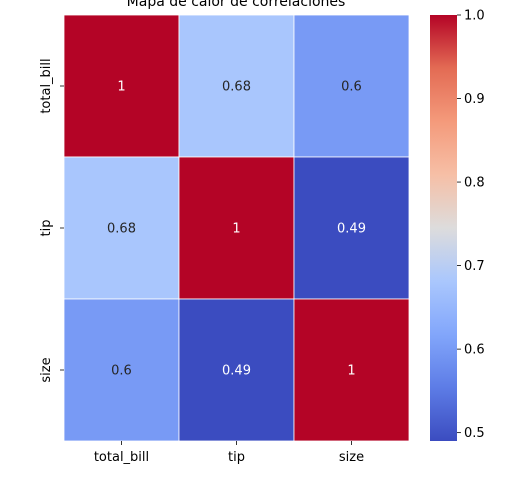 Image resolution: width=511 pixels, height=500 pixels. Describe the element at coordinates (46, 228) in the screenshot. I see `y-tick-label: tip` at that location.